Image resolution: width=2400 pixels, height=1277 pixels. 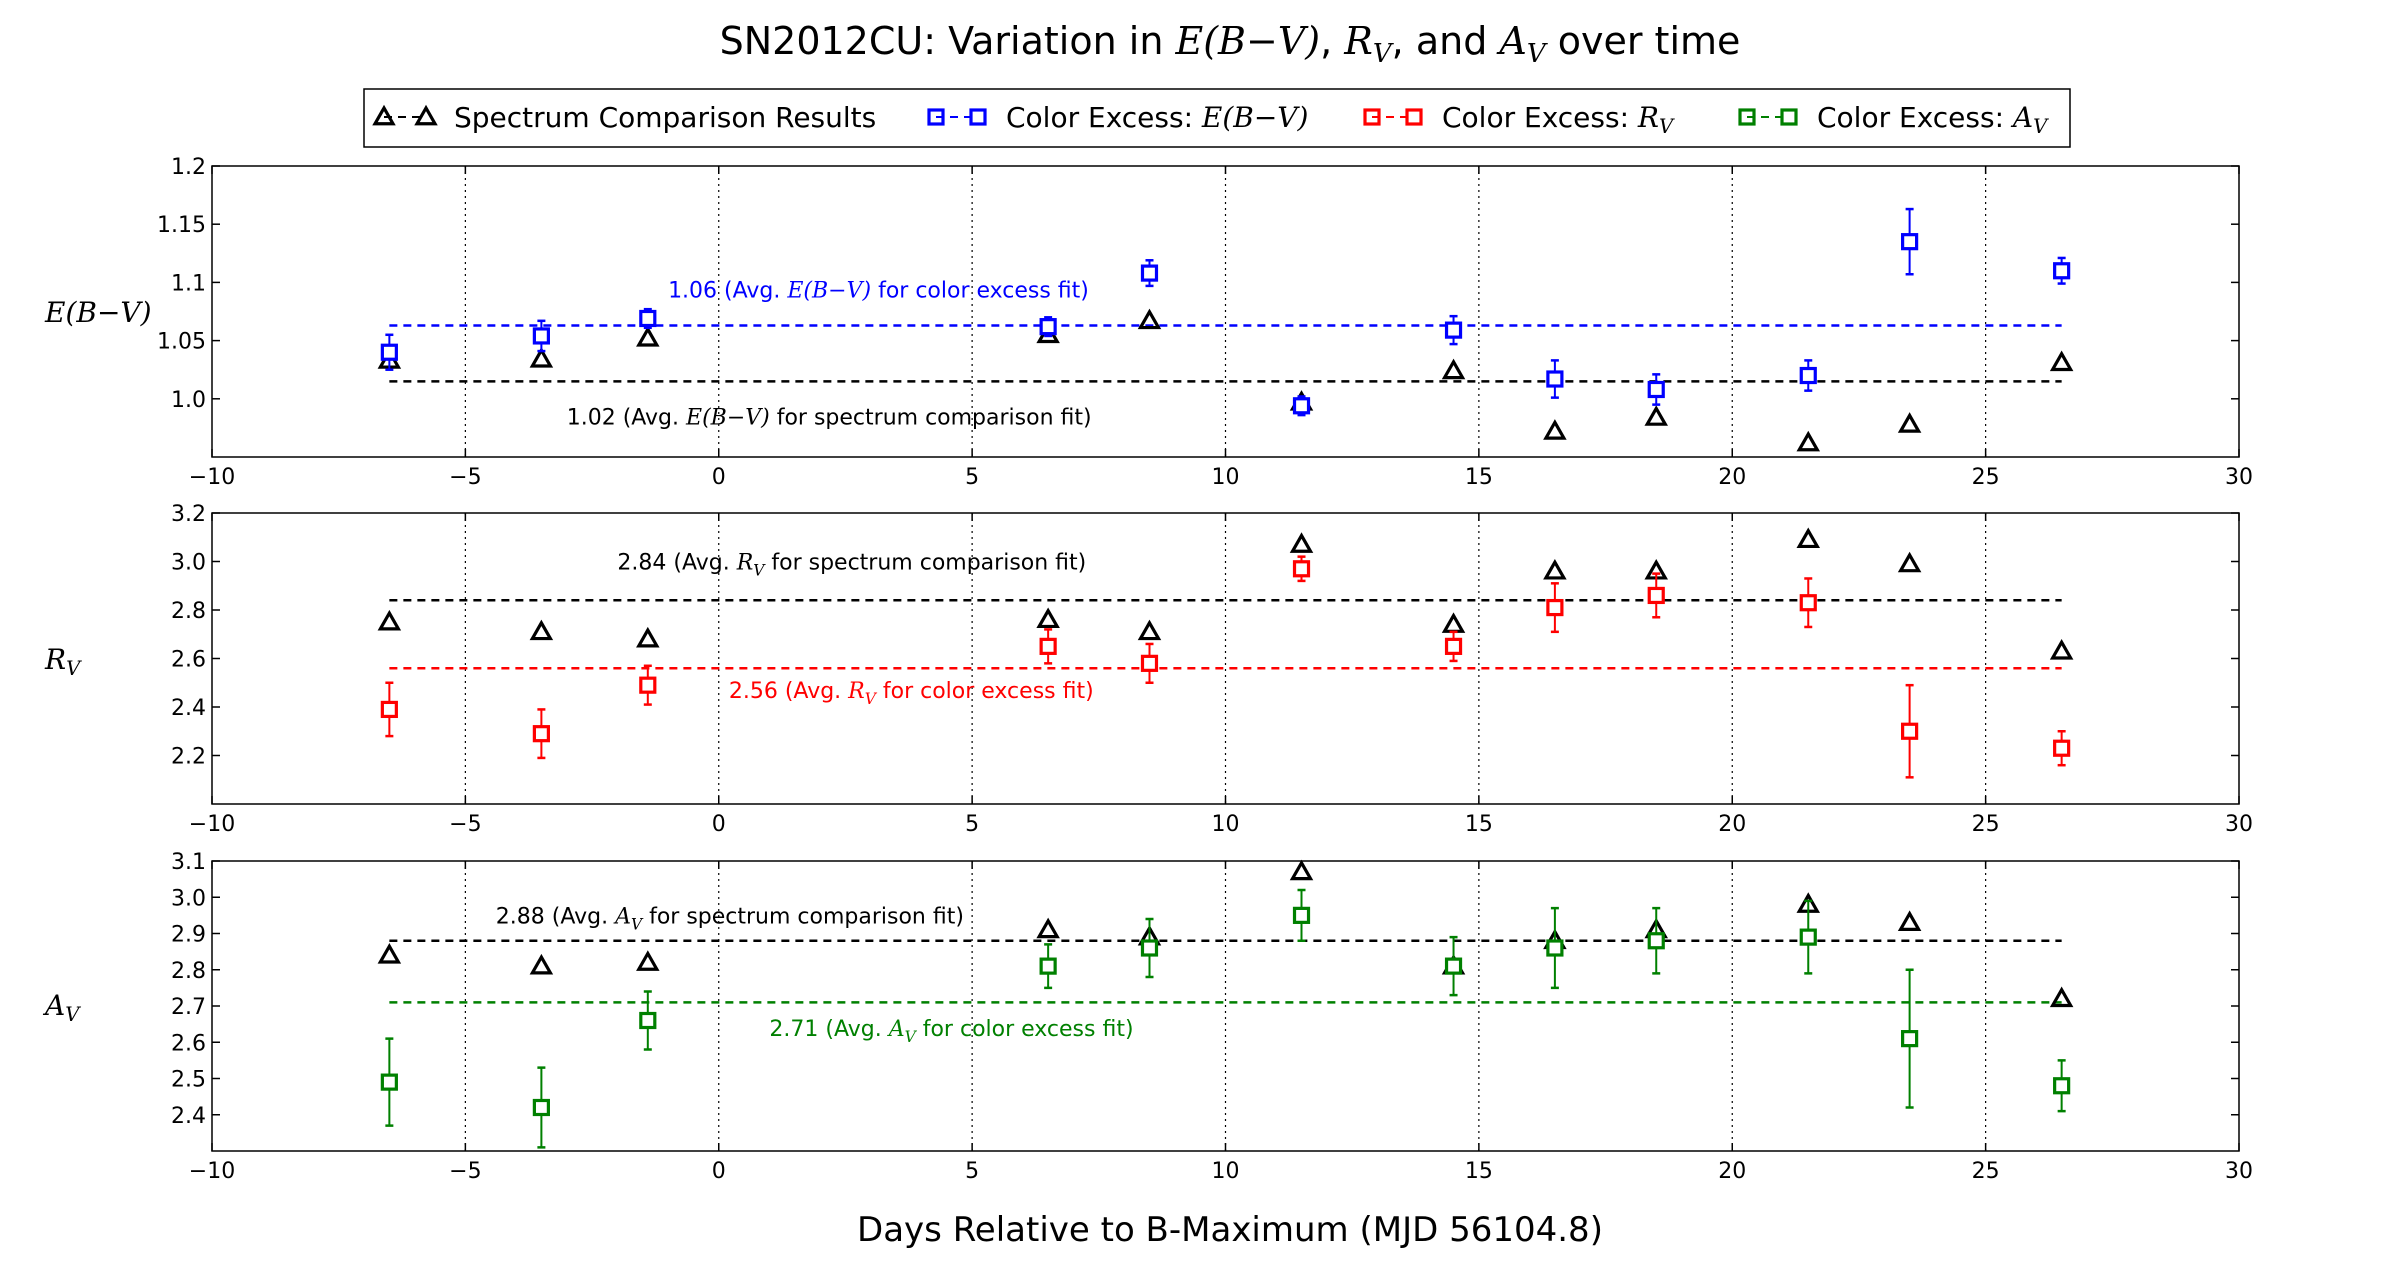 I want to click on title-av: A, so click(x=1511, y=41).